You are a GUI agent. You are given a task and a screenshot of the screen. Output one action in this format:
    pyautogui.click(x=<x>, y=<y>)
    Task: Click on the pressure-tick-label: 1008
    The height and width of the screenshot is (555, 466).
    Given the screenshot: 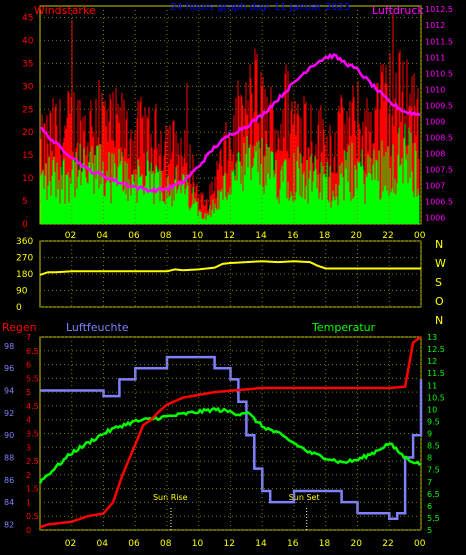 What is the action you would take?
    pyautogui.click(x=435, y=153)
    